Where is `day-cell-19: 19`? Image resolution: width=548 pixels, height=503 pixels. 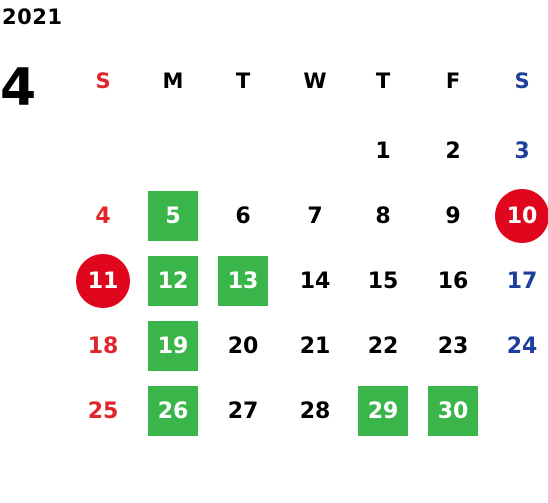 day-cell-19: 19 is located at coordinates (173, 346).